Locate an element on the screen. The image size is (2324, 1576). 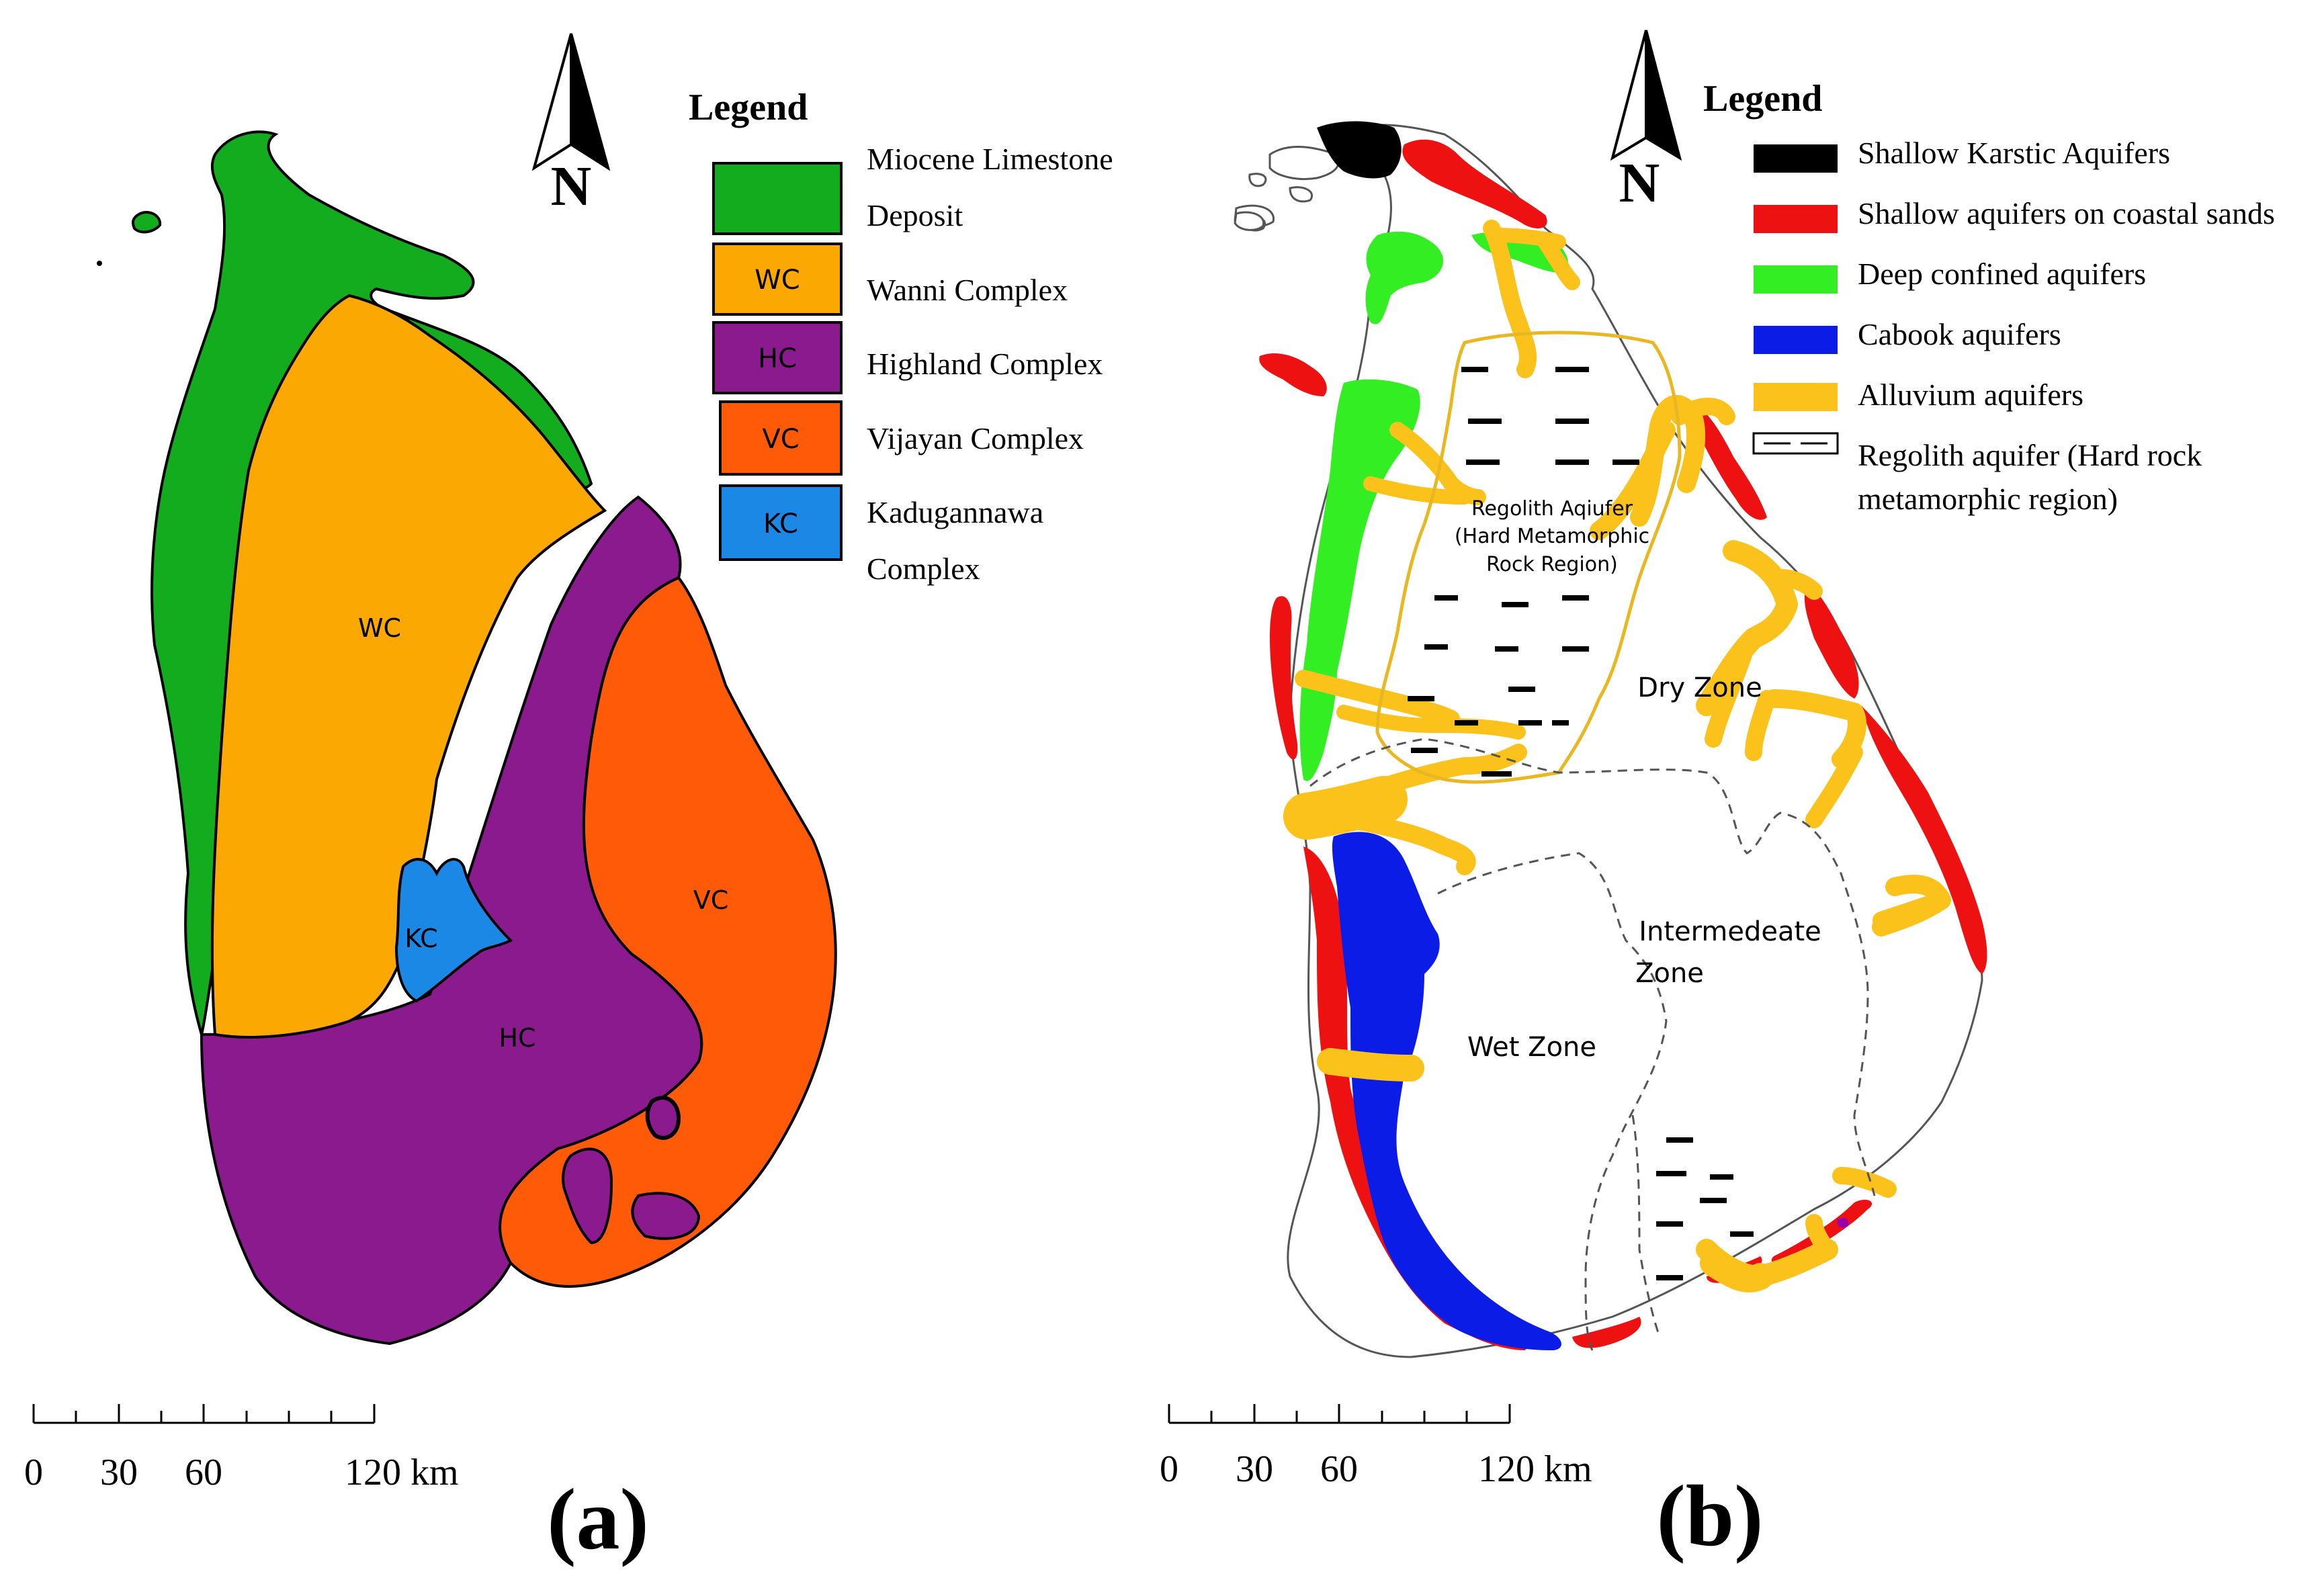
alluvium-n1 is located at coordinates (1510, 299).